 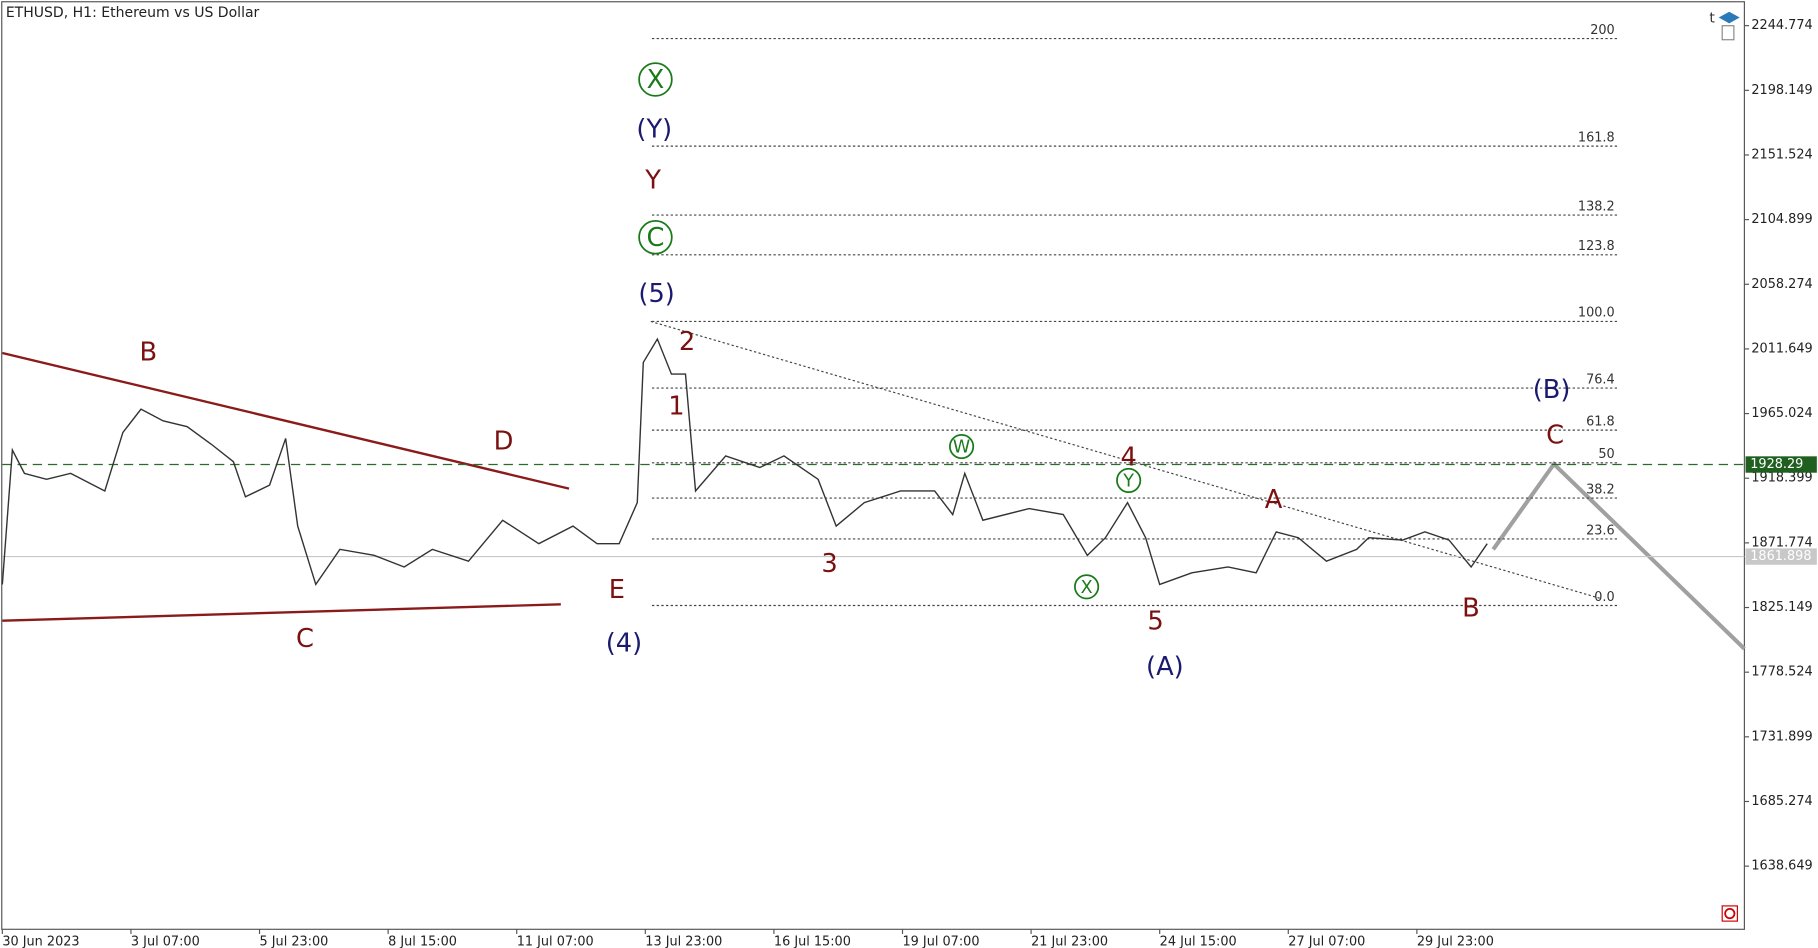 What do you see at coordinates (281, 612) in the screenshot?
I see `triangle-lower` at bounding box center [281, 612].